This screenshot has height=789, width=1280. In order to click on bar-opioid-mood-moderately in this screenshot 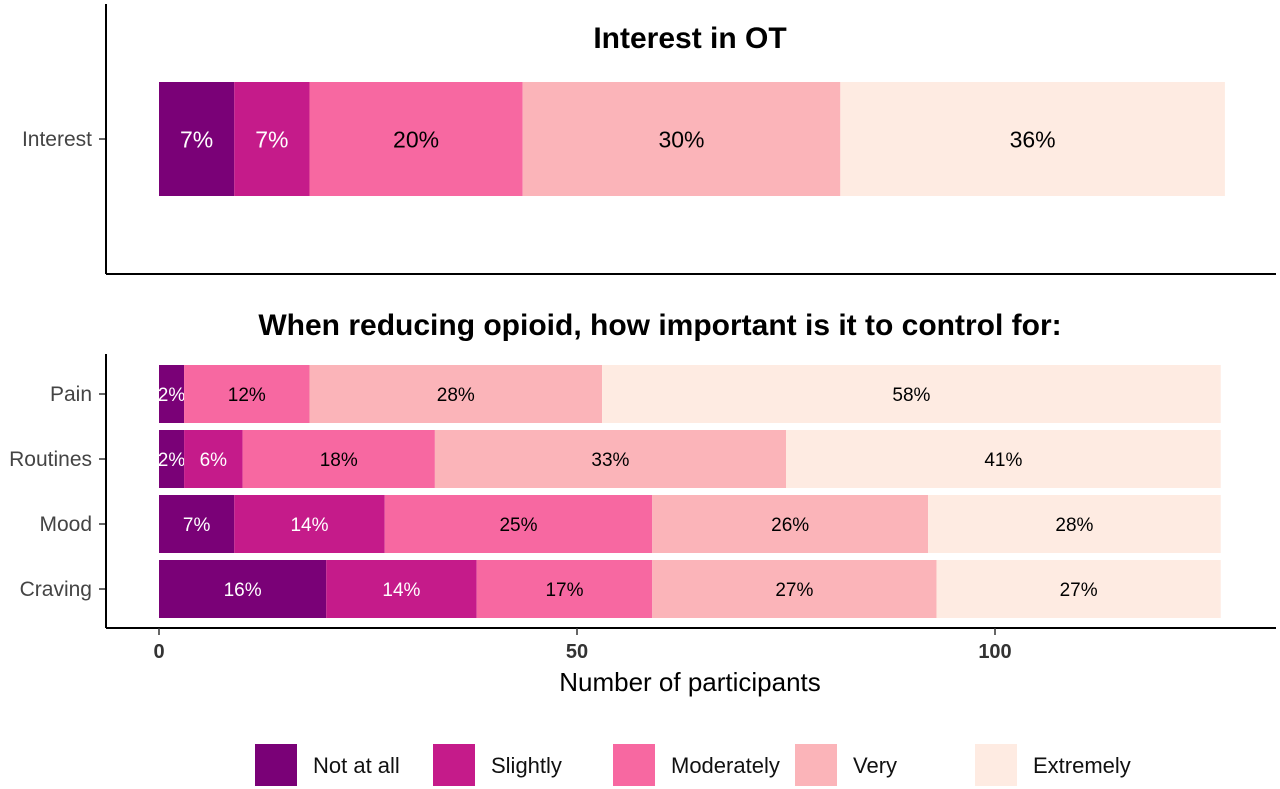, I will do `click(518, 524)`.